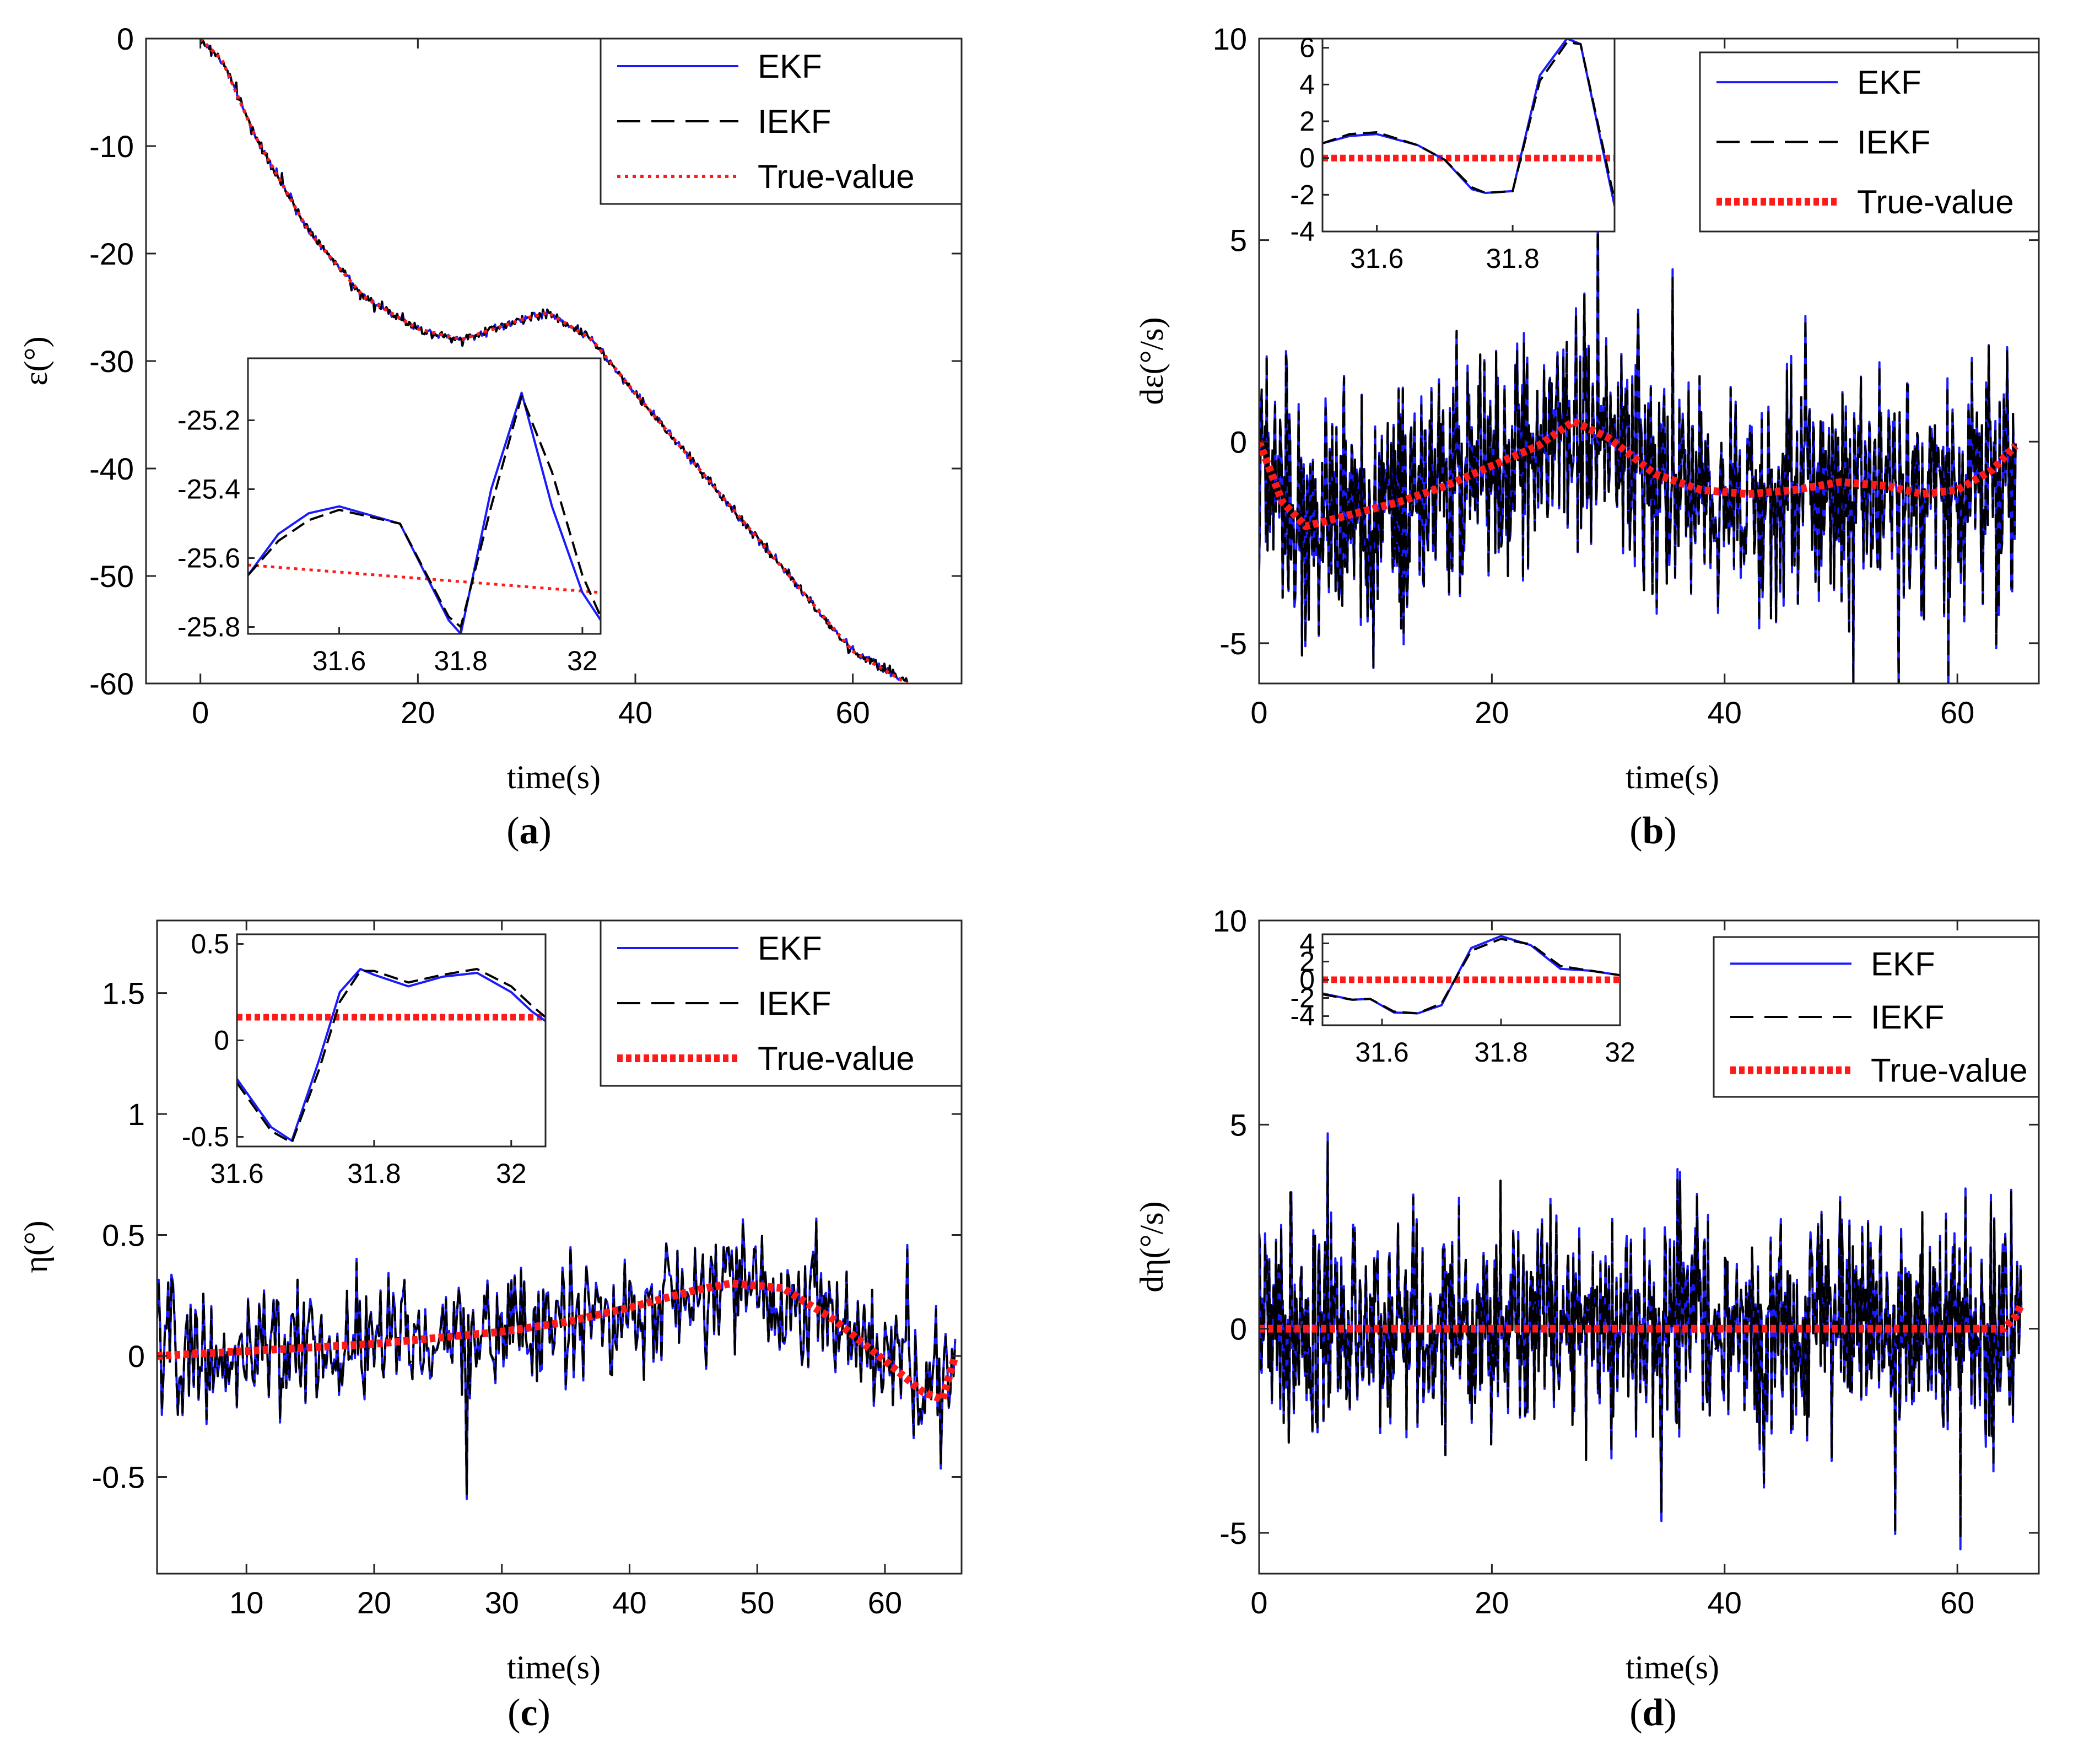  What do you see at coordinates (111, 361) in the screenshot?
I see `y-tick-label-a: -30` at bounding box center [111, 361].